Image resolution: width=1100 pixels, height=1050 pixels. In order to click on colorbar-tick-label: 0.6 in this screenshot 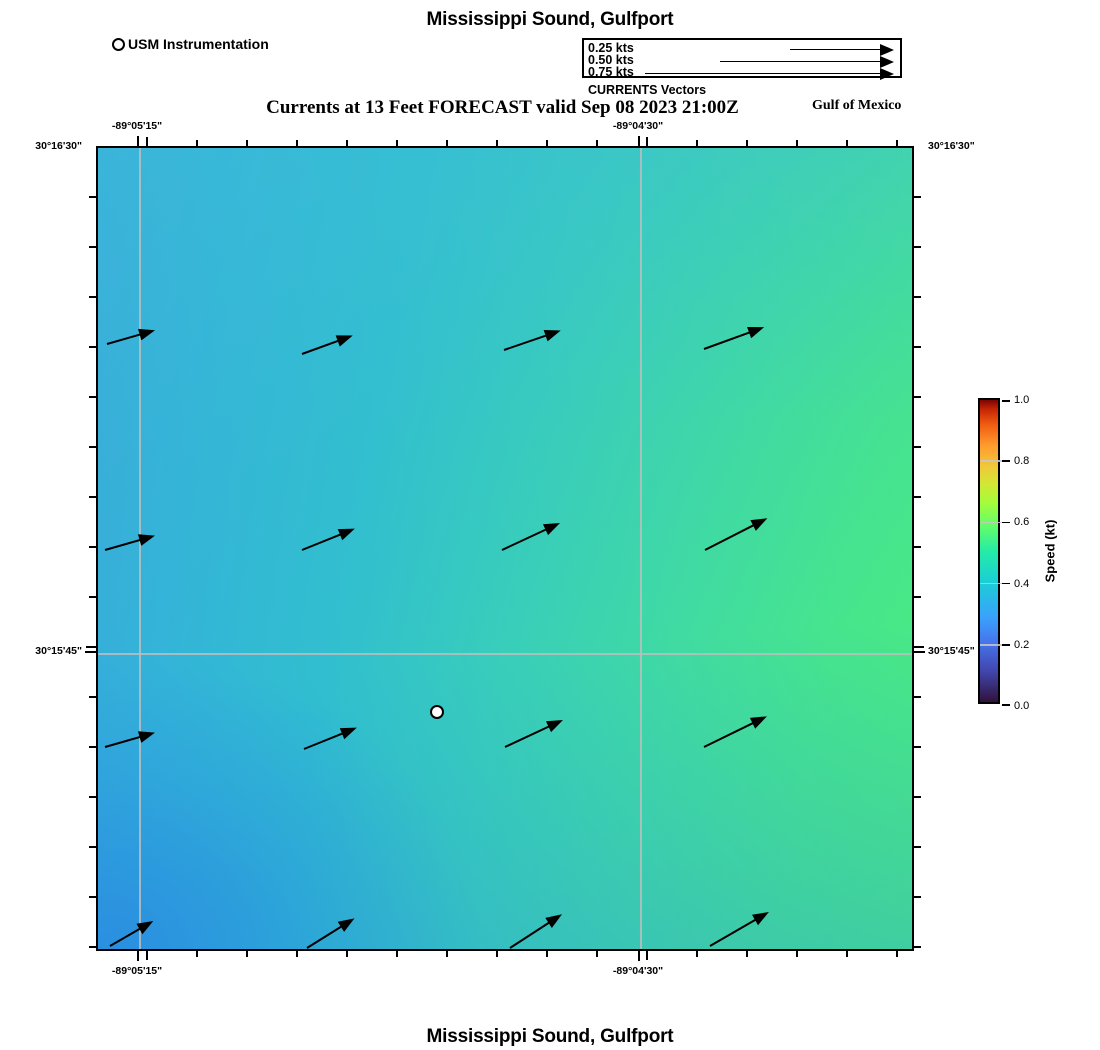, I will do `click(1022, 522)`.